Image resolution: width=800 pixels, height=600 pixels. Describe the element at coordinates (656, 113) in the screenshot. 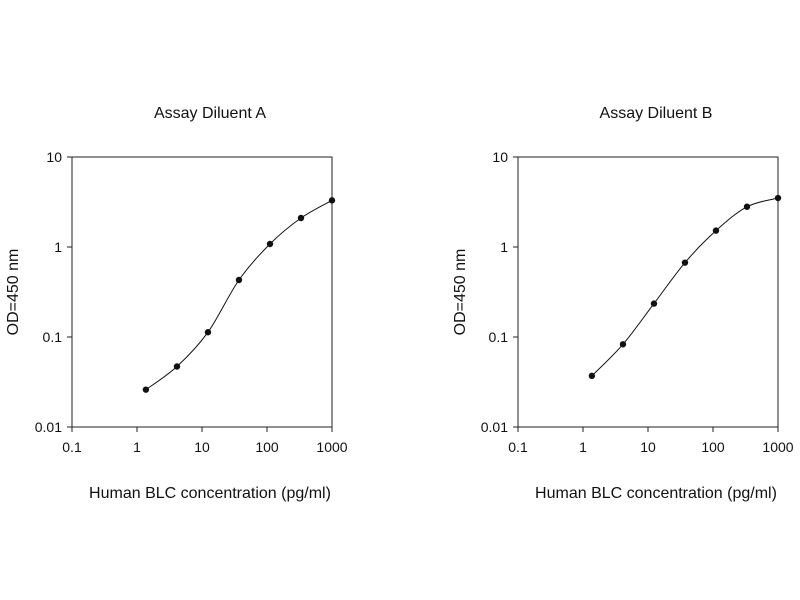

I see `chart-title: Assay Diluent B` at that location.